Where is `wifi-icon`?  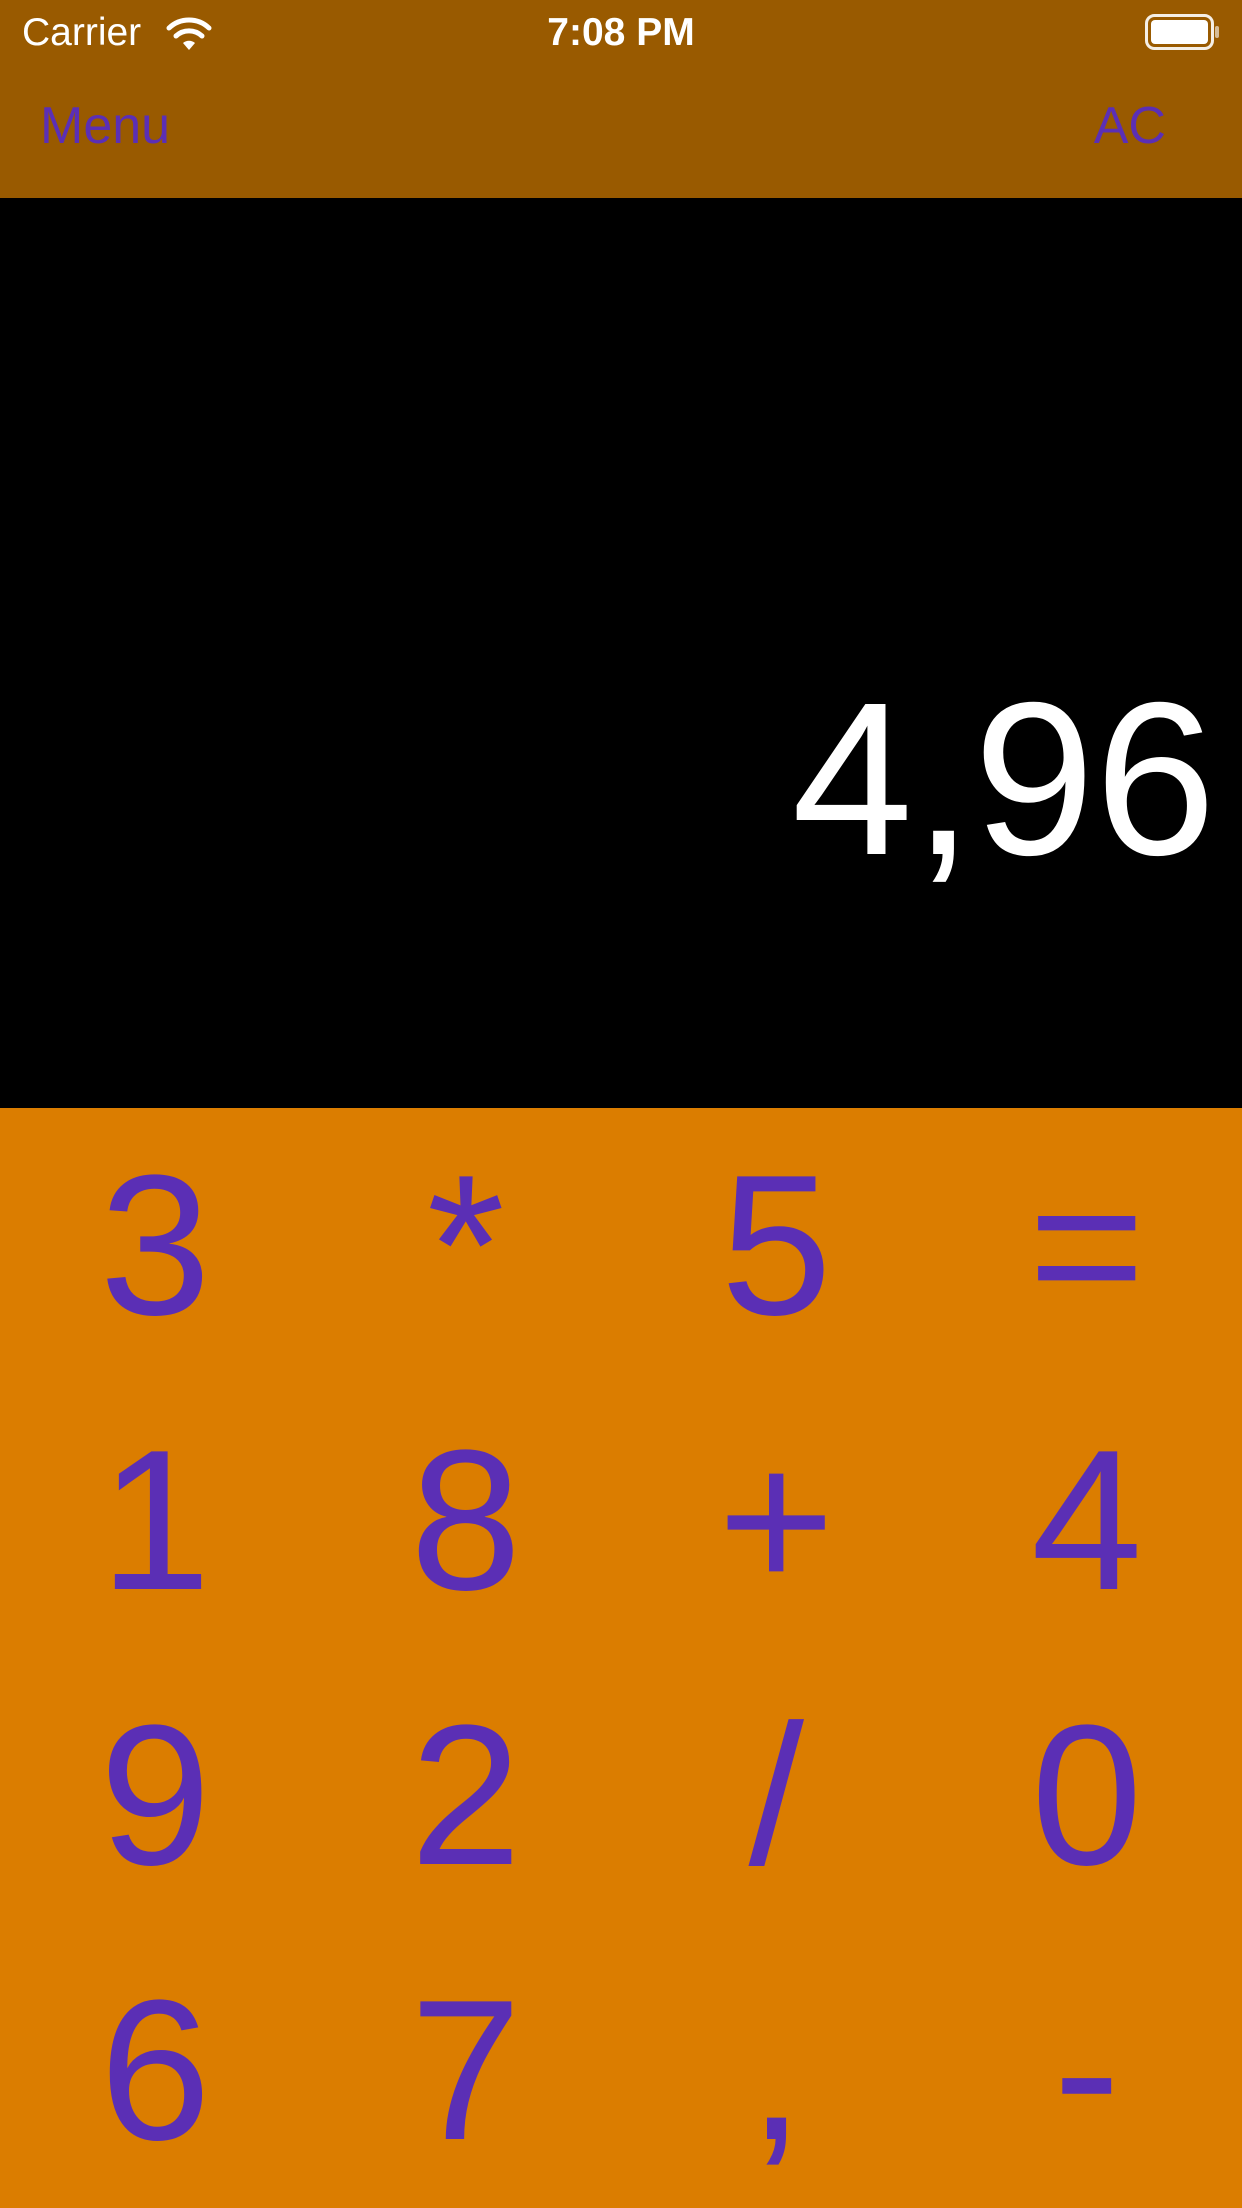
wifi-icon is located at coordinates (189, 33).